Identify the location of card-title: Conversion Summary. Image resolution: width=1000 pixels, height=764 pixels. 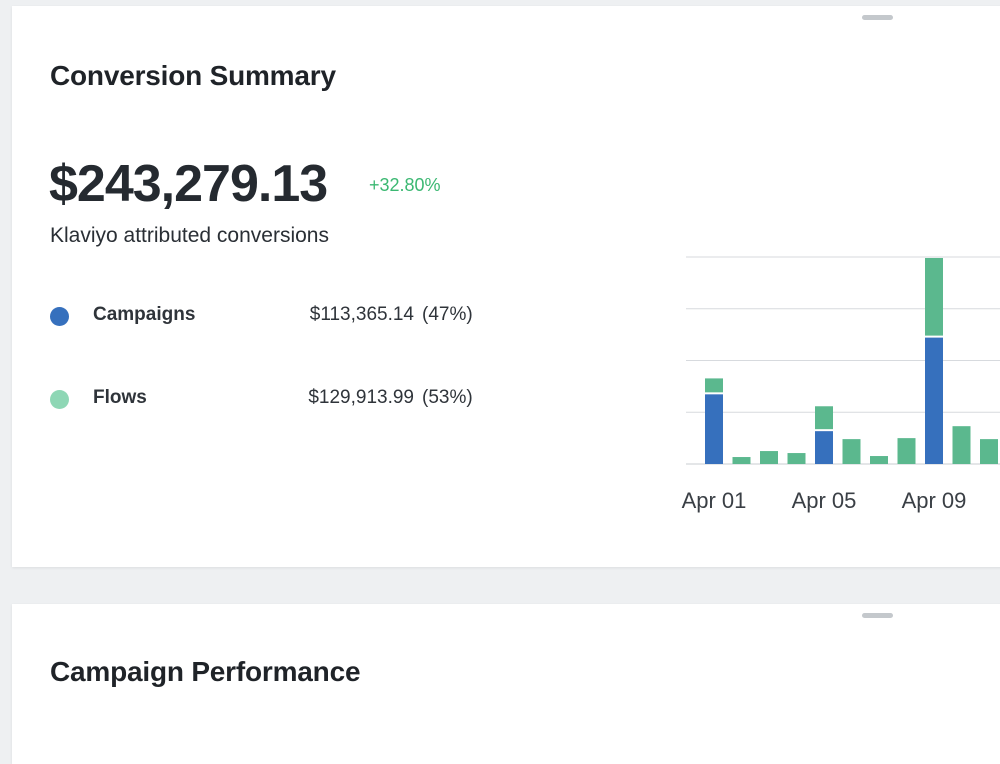
(193, 75).